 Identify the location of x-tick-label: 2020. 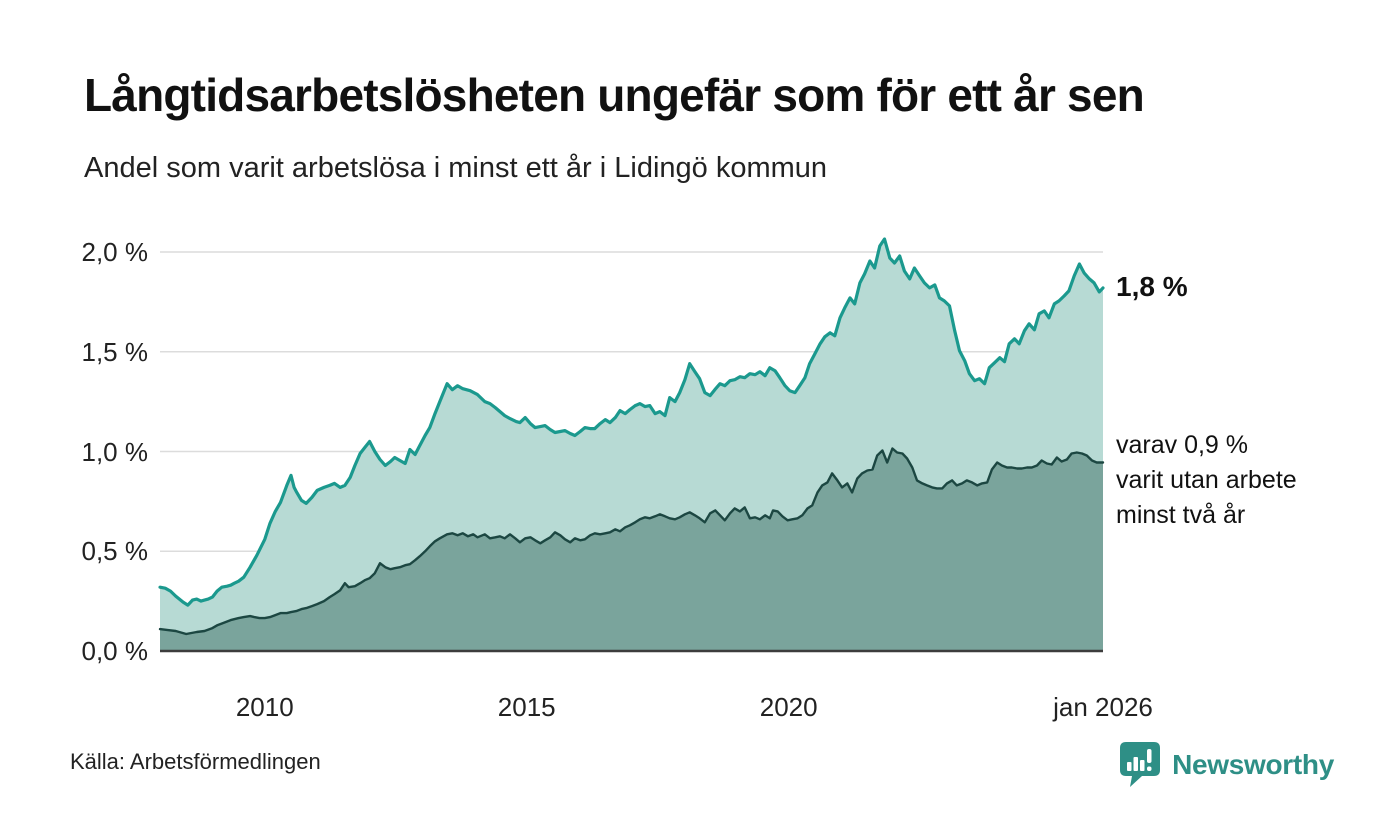
(788, 707).